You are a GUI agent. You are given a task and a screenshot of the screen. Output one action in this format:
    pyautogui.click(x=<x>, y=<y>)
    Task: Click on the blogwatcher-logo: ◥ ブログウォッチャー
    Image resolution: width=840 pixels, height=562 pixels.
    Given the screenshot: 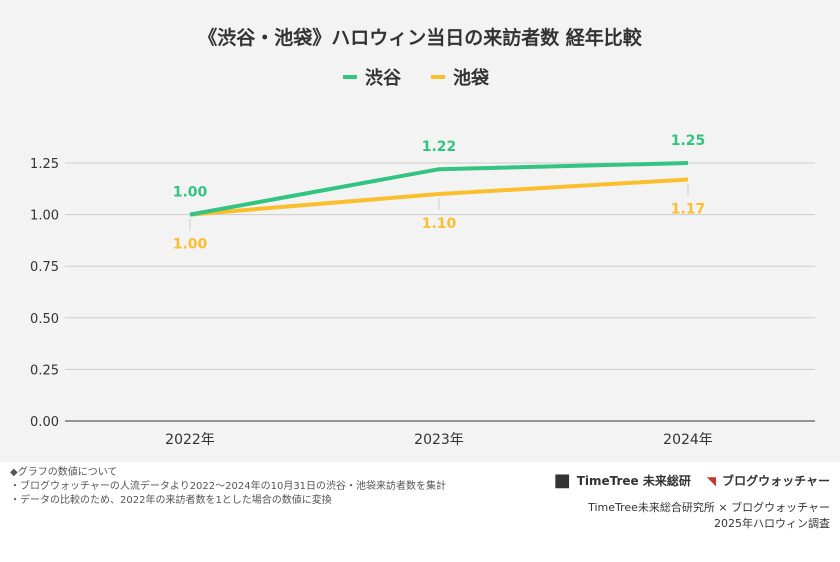 What is the action you would take?
    pyautogui.click(x=768, y=481)
    